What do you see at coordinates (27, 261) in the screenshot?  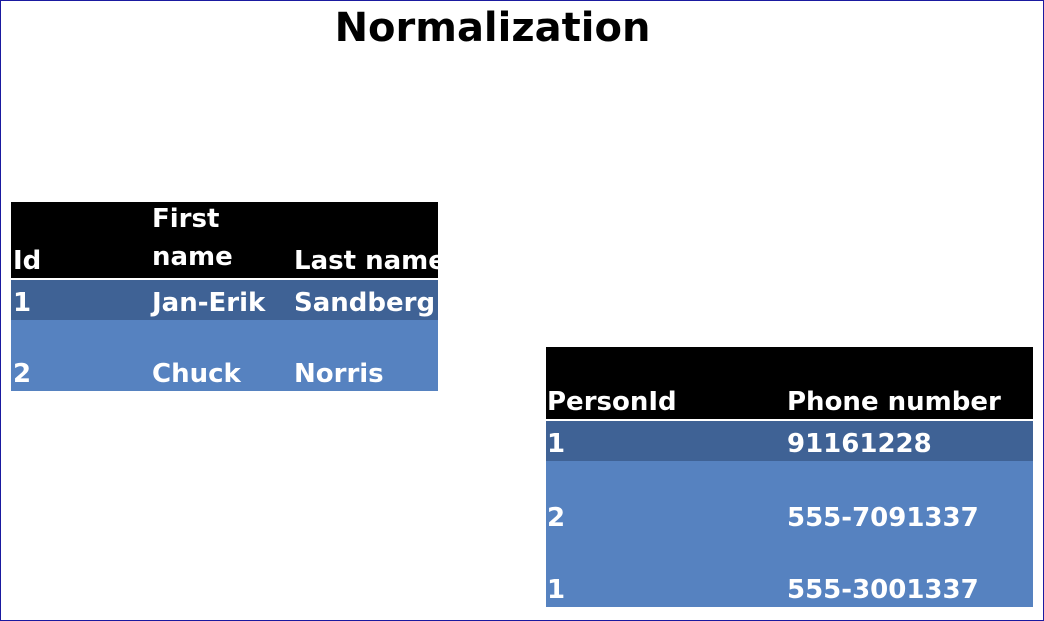 I see `header-id: Id` at bounding box center [27, 261].